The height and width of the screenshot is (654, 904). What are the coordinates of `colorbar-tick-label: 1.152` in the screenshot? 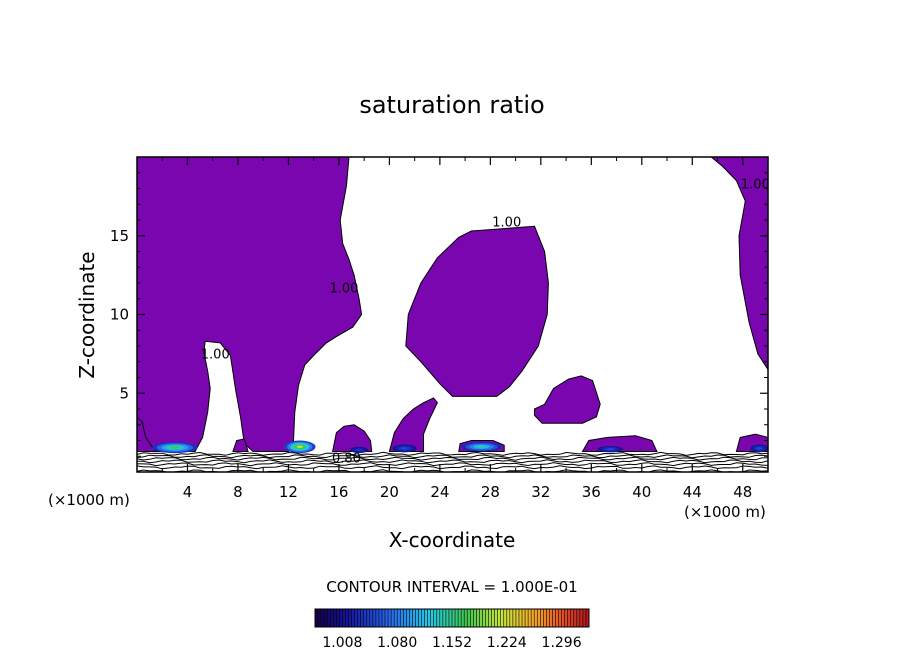 It's located at (452, 643).